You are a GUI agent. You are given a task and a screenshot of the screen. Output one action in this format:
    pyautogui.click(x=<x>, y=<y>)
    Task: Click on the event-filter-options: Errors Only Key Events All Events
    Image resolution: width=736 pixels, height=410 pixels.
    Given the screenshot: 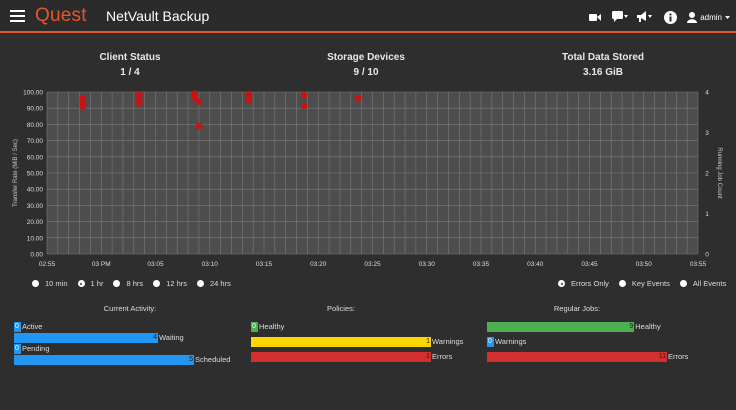 What is the action you would take?
    pyautogui.click(x=642, y=283)
    